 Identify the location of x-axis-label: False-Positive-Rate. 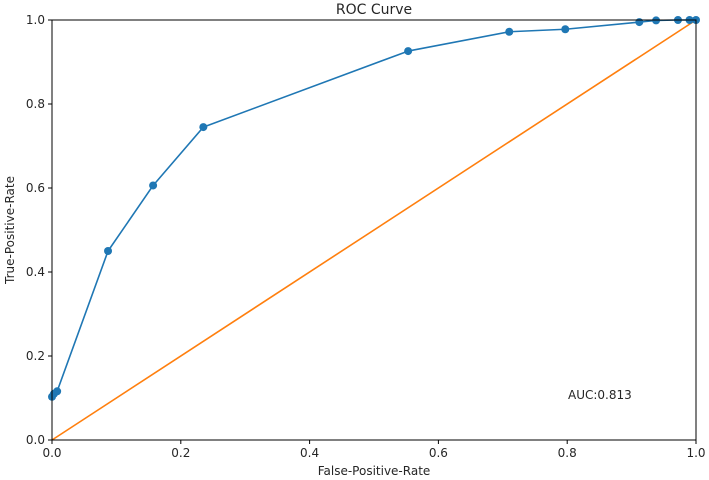
(374, 471).